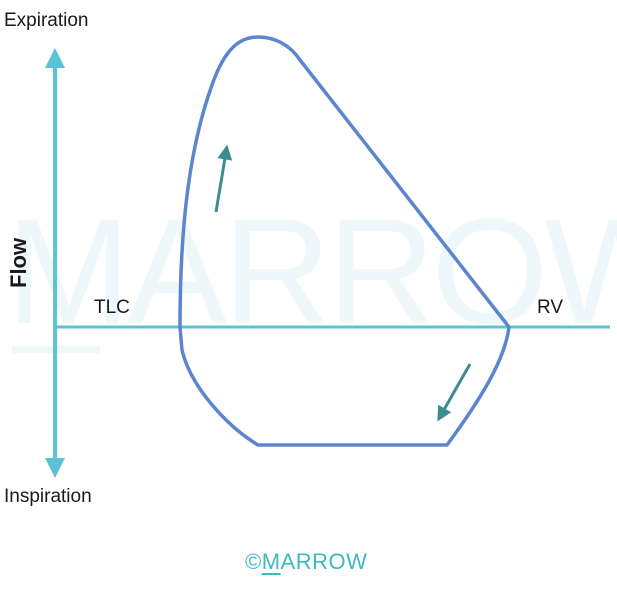 This screenshot has width=617, height=593. What do you see at coordinates (550, 307) in the screenshot?
I see `rv-label: RV` at bounding box center [550, 307].